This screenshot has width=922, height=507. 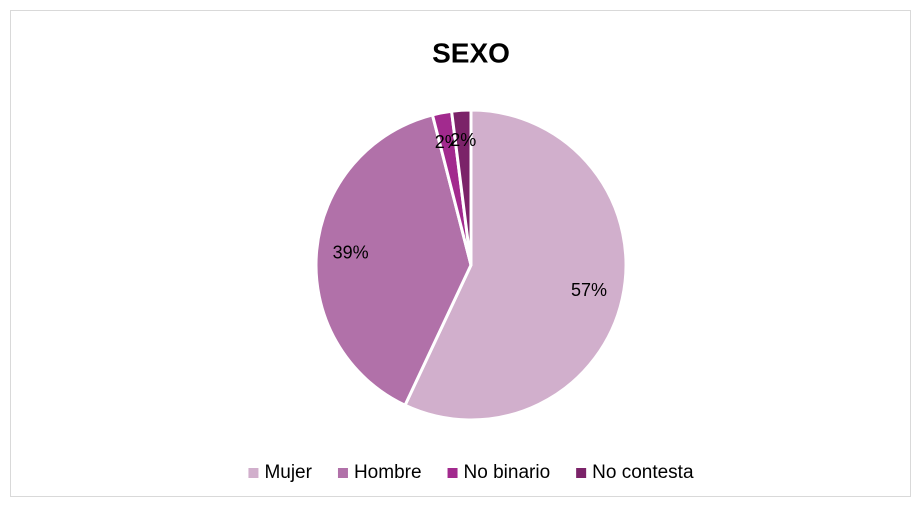 I want to click on data-label: 39%, so click(x=351, y=252).